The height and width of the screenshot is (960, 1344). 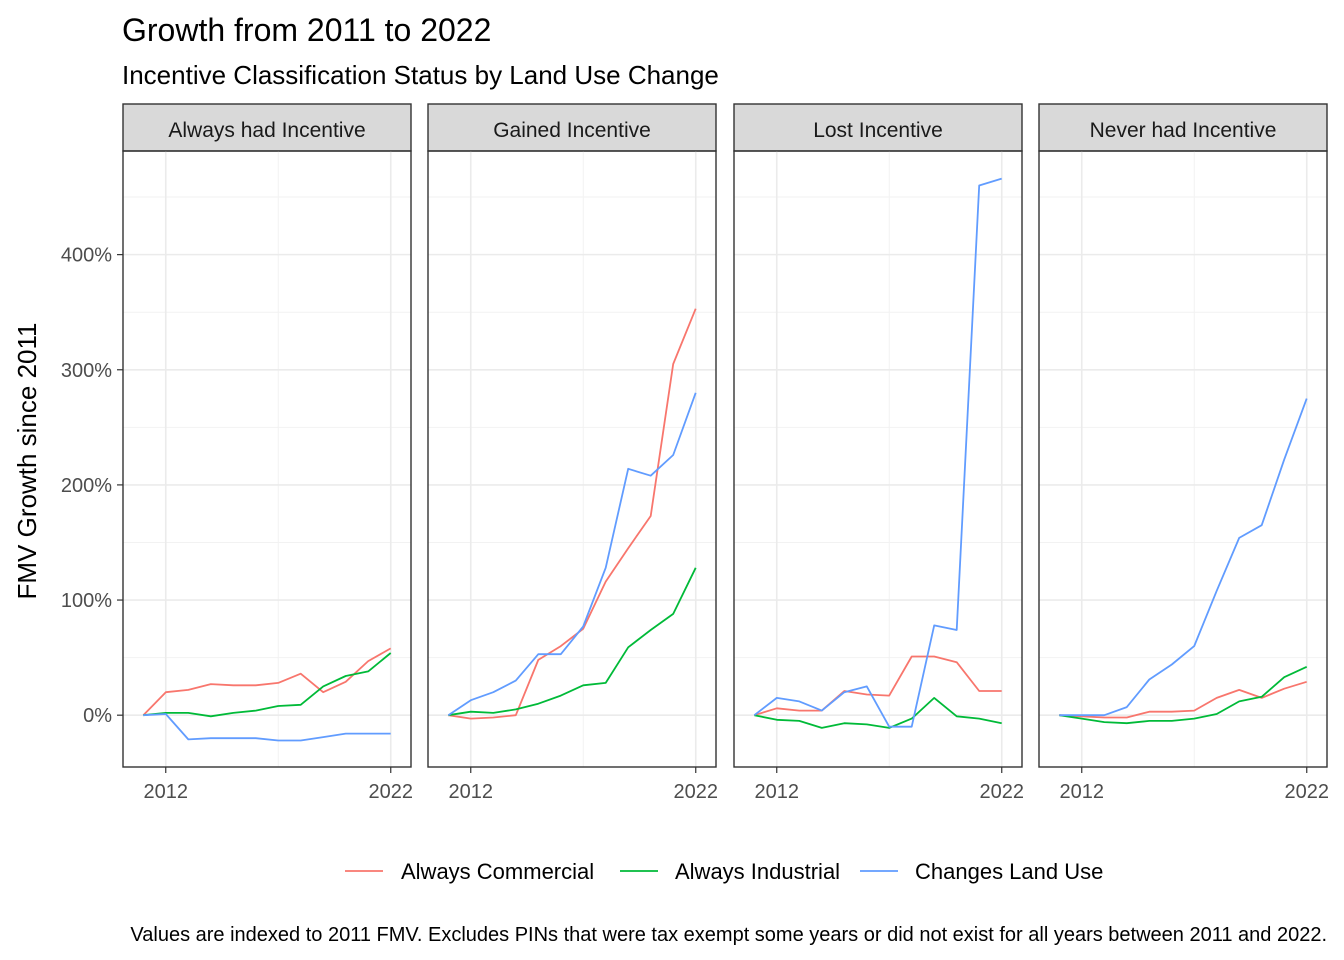 I want to click on legend-item: Changes Land Use, so click(x=981, y=871).